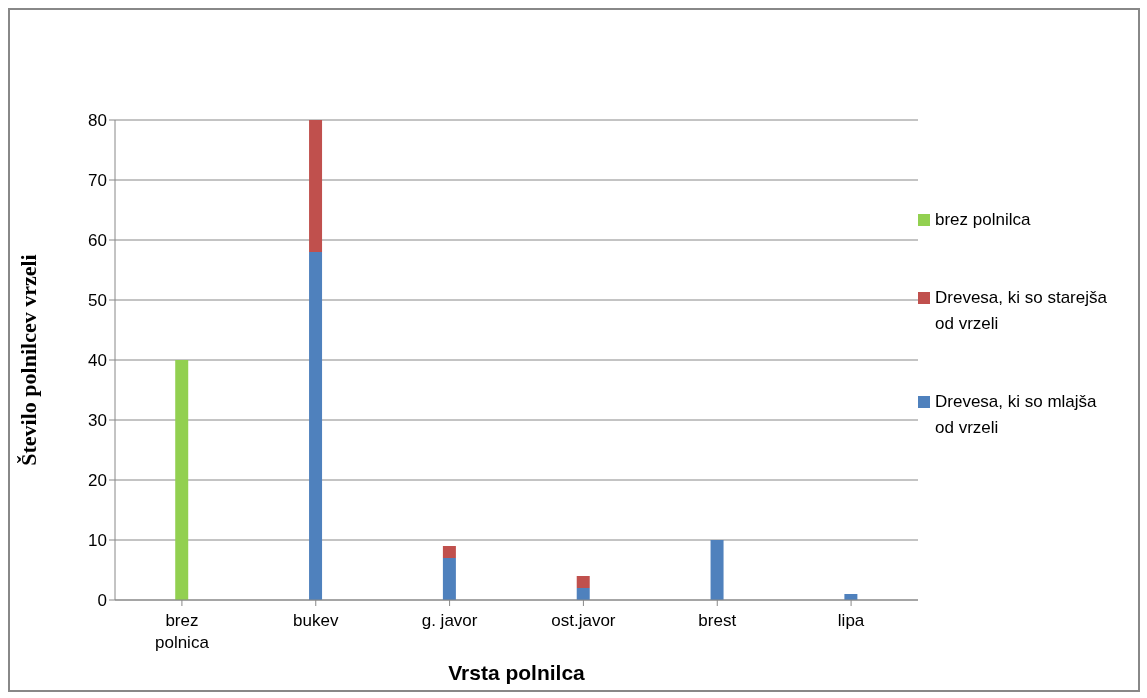 The width and height of the screenshot is (1147, 698). I want to click on legend-label: brez polnilca, so click(983, 220).